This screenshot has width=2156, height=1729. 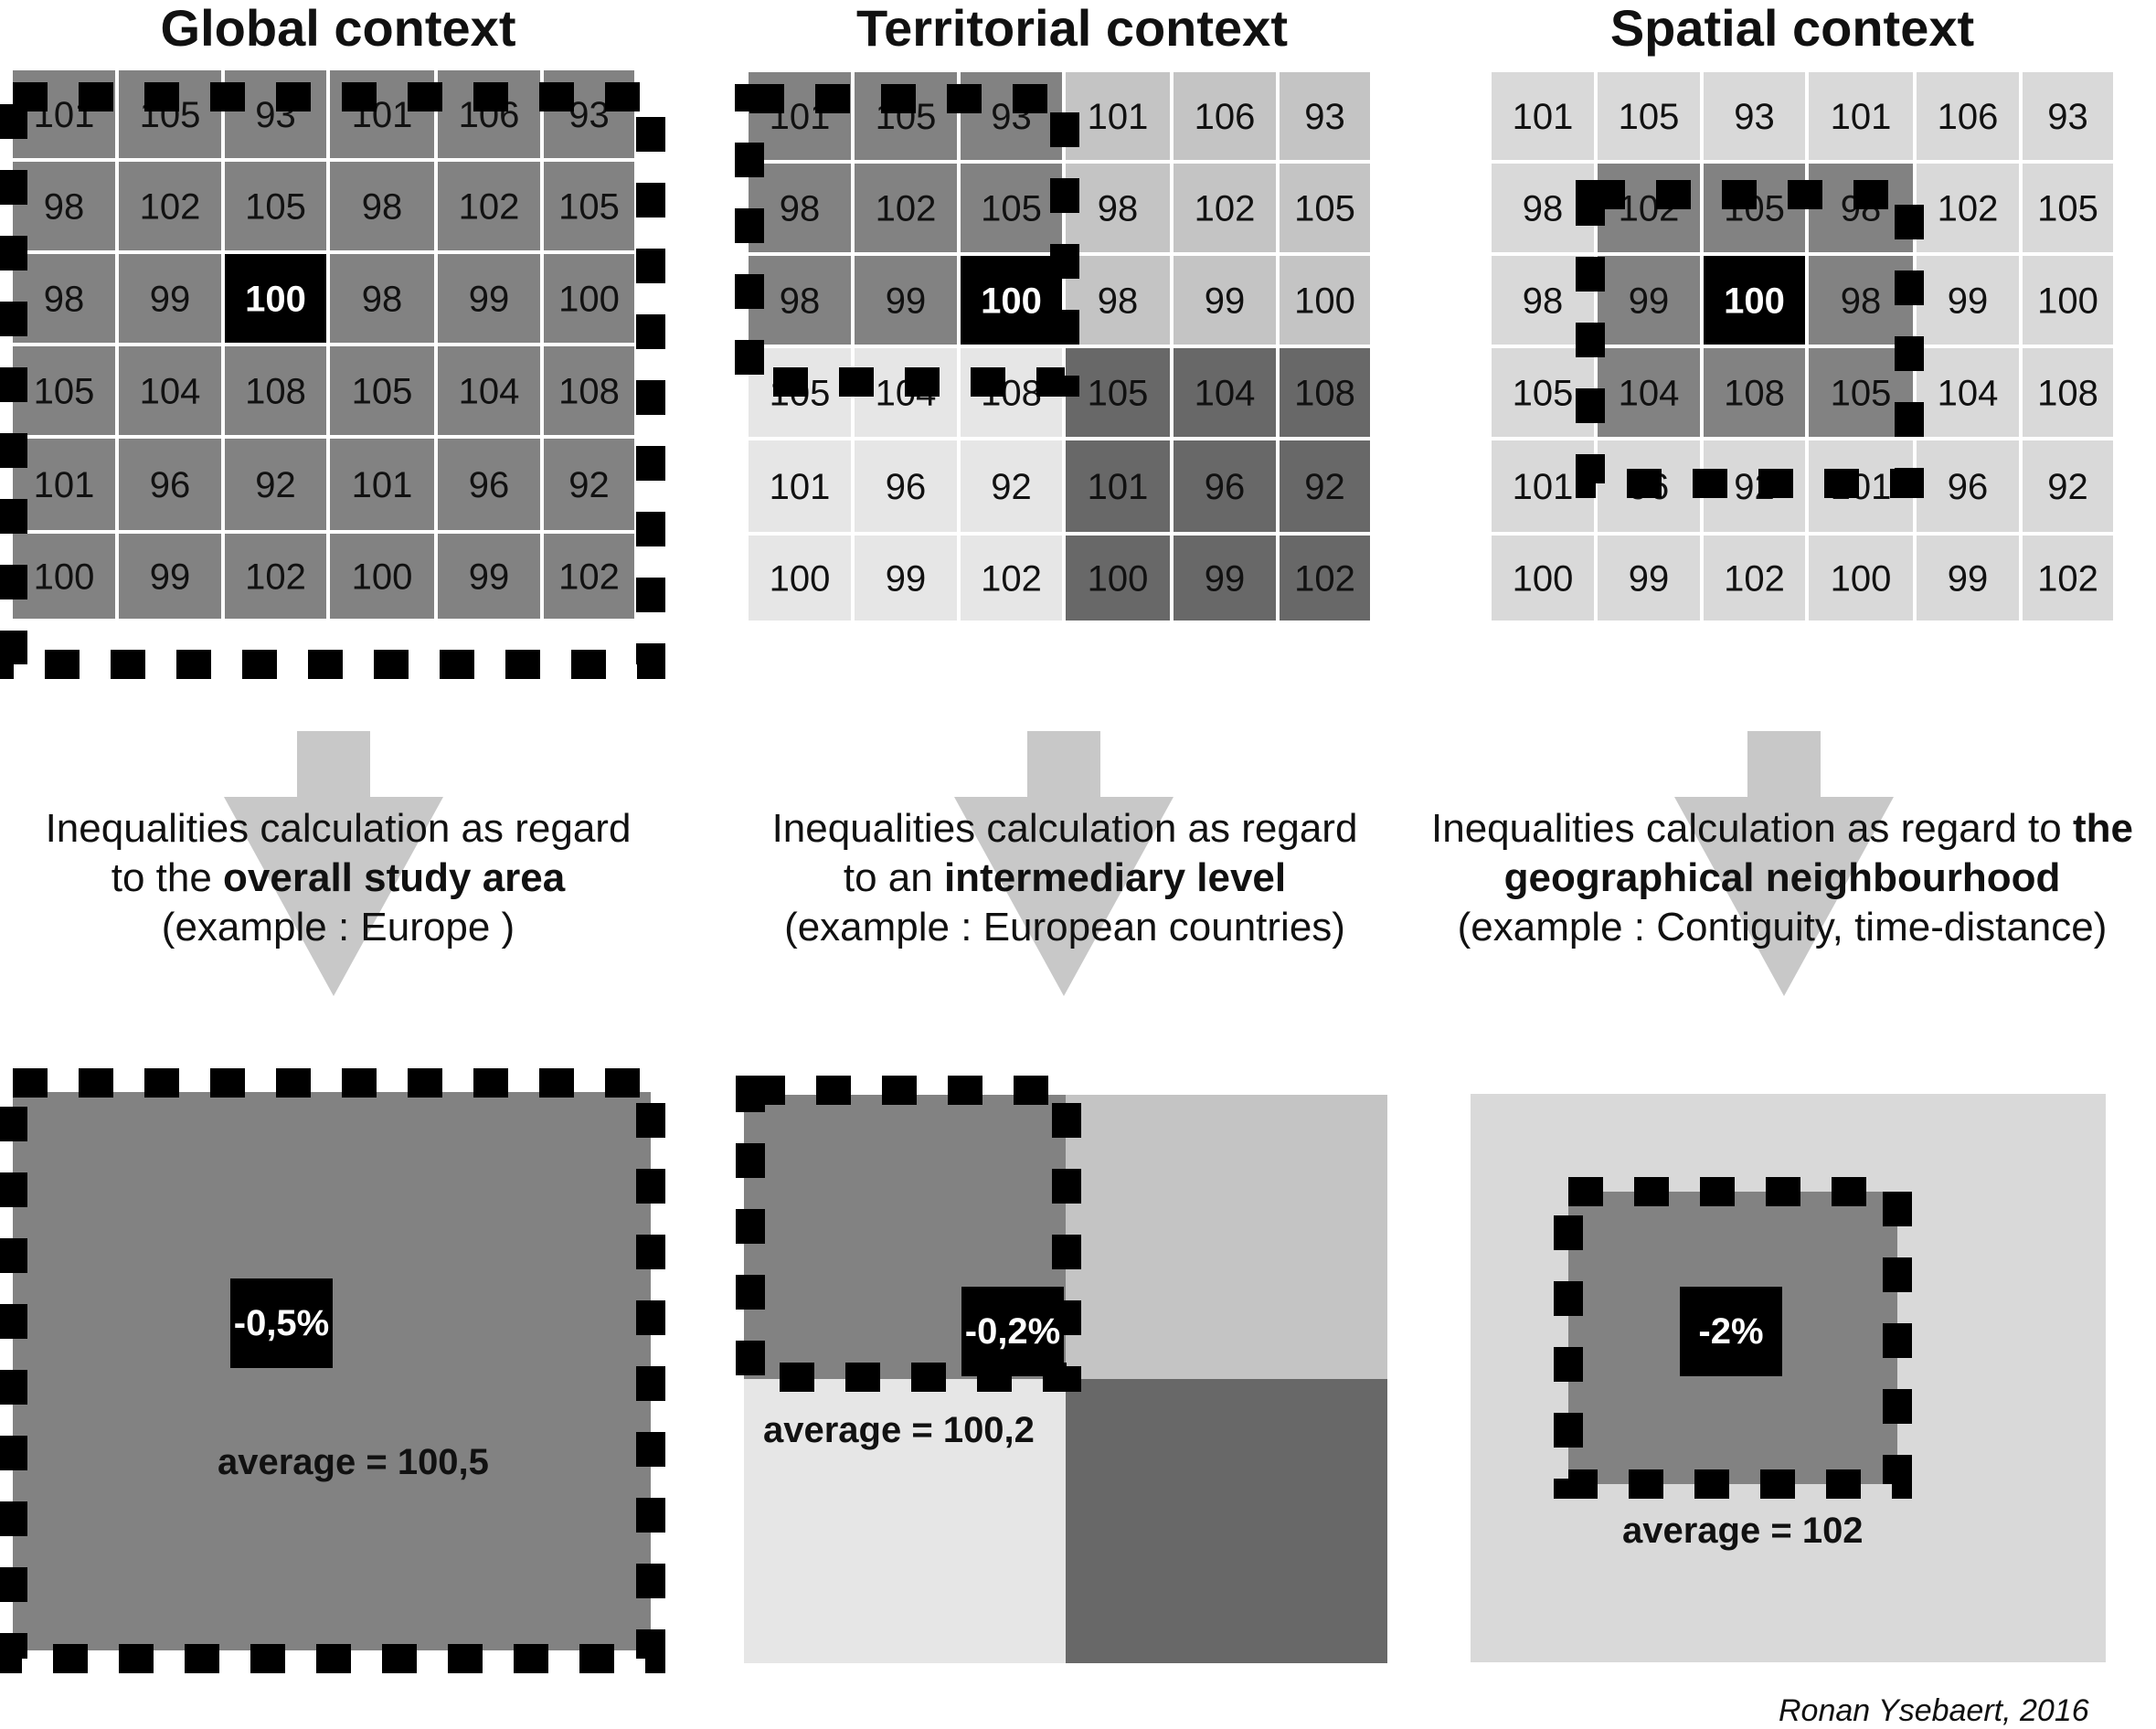 I want to click on panel-title-spatial: Spatial context, so click(x=1792, y=28).